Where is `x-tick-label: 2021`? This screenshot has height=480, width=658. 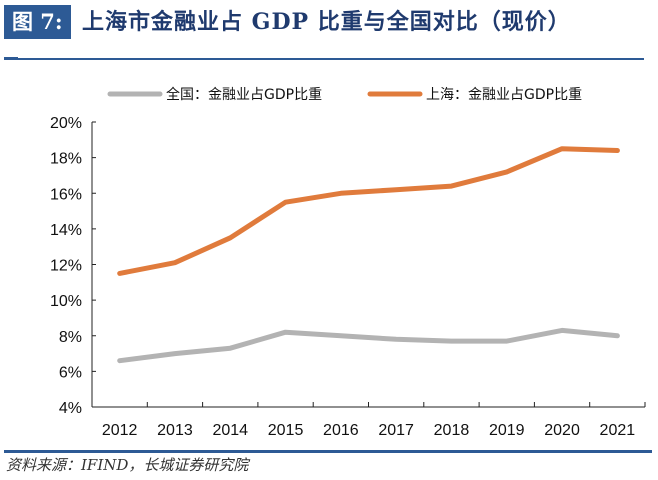
x-tick-label: 2021 is located at coordinates (618, 430).